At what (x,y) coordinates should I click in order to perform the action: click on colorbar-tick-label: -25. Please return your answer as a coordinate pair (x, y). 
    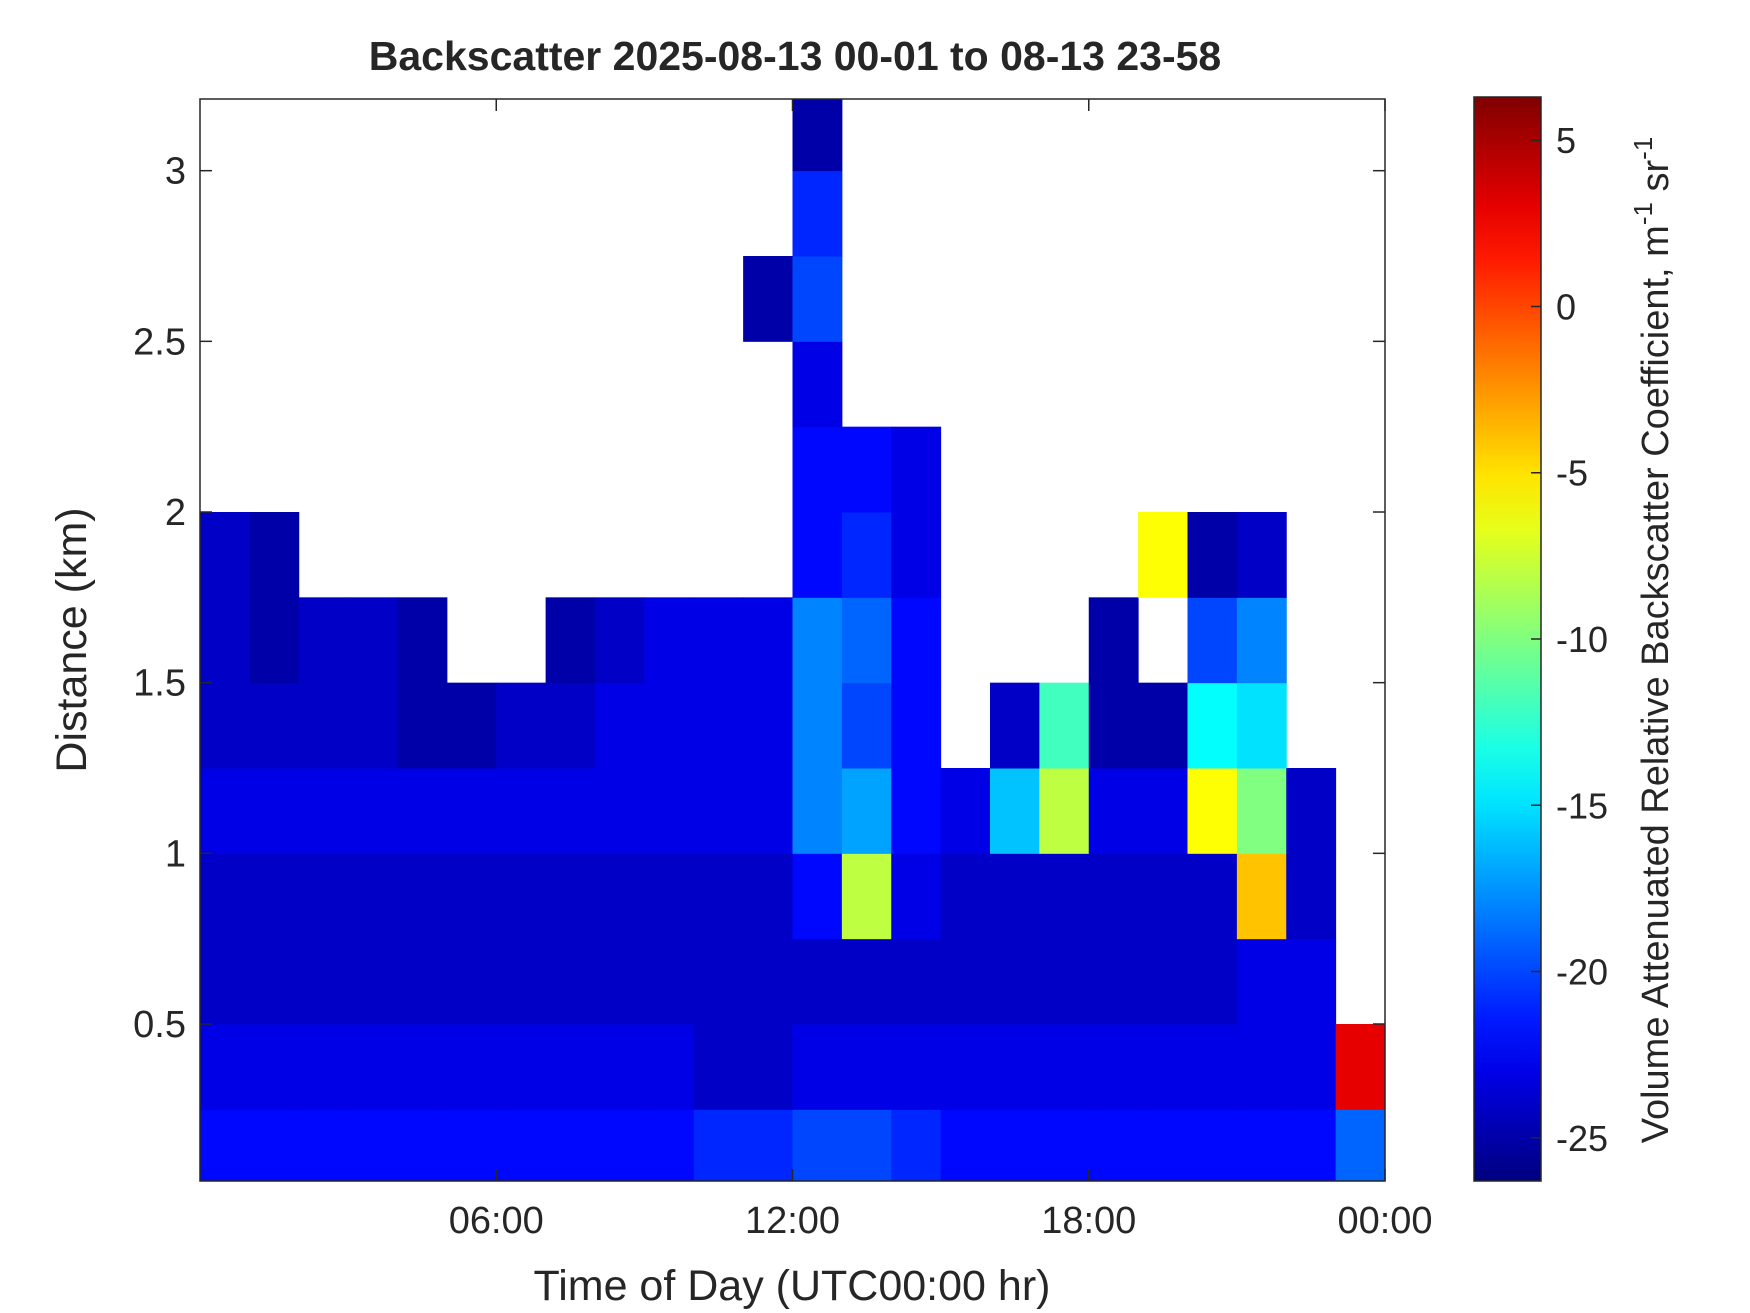
    Looking at the image, I should click on (1582, 1138).